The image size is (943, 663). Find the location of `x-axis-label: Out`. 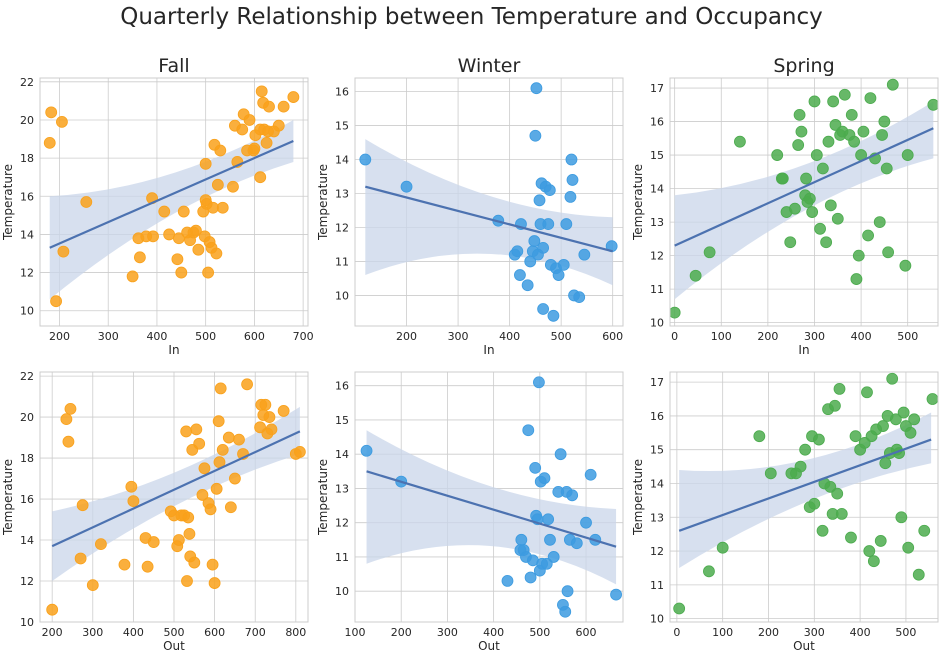

x-axis-label: Out is located at coordinates (174, 646).